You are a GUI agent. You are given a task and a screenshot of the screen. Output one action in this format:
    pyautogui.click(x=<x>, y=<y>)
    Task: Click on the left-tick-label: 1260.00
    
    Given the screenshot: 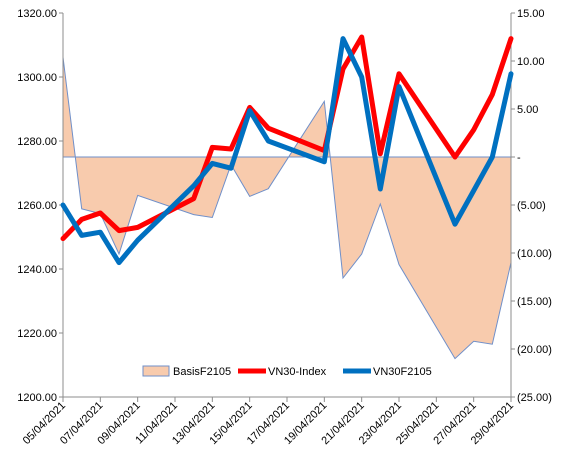 What is the action you would take?
    pyautogui.click(x=37, y=206)
    